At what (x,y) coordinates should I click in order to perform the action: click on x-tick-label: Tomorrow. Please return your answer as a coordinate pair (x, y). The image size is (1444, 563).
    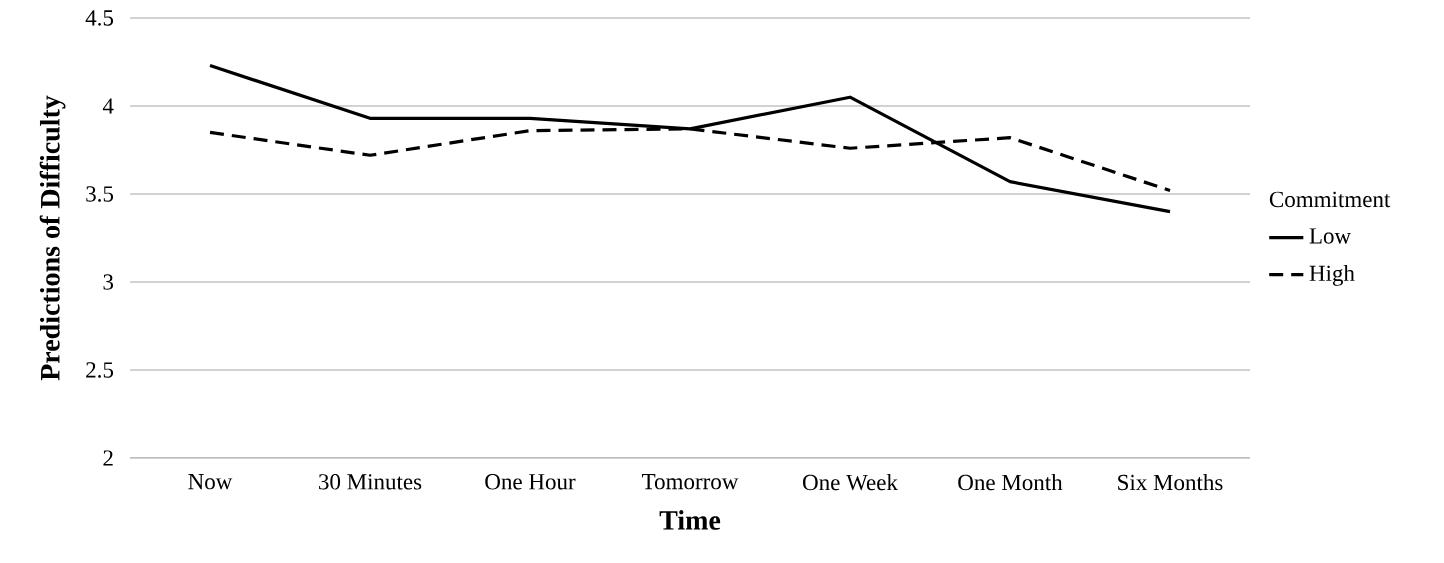
    Looking at the image, I should click on (690, 482).